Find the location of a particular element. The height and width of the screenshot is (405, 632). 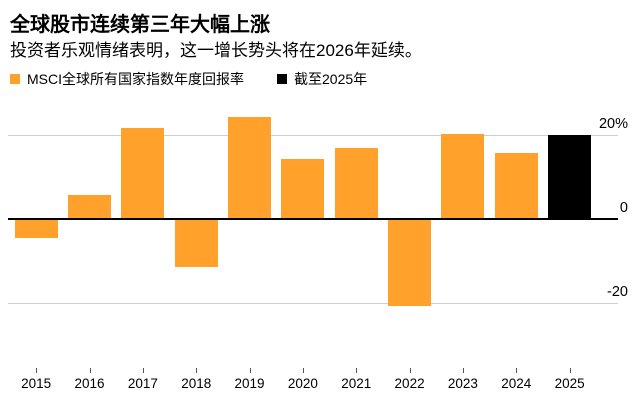

x-axis-tick-2025 is located at coordinates (570, 370).